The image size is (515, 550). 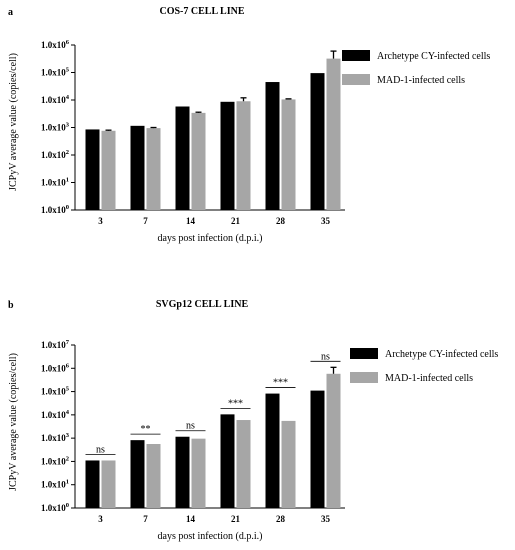 What do you see at coordinates (55, 344) in the screenshot?
I see `y-tick-label: 1.0x10⁷` at bounding box center [55, 344].